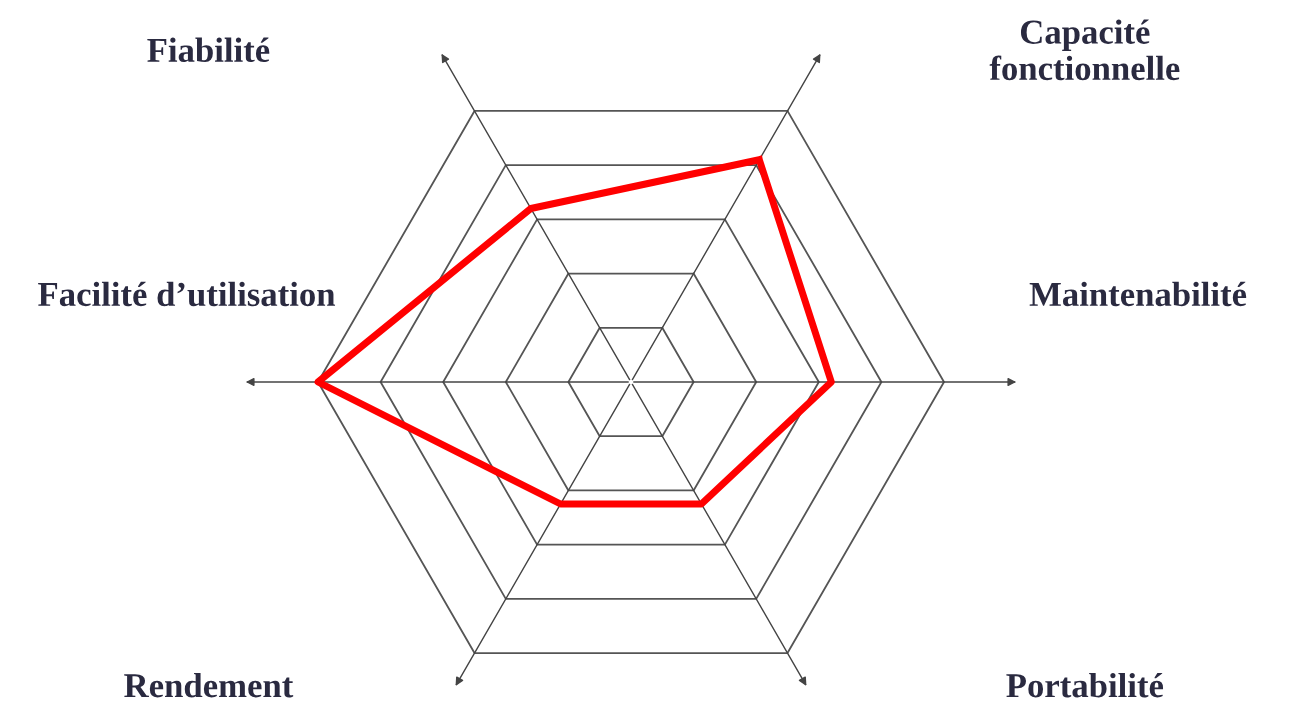 The image size is (1301, 714). What do you see at coordinates (187, 294) in the screenshot?
I see `spoke-label: Facilité d’utilisation` at bounding box center [187, 294].